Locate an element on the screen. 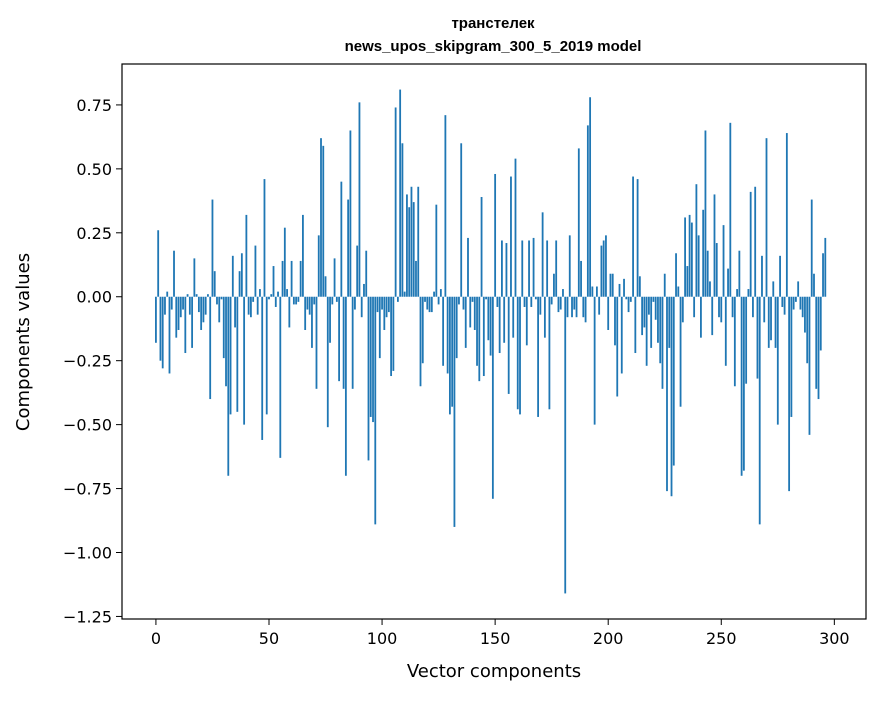  x-tick-label: 150 is located at coordinates (495, 638).